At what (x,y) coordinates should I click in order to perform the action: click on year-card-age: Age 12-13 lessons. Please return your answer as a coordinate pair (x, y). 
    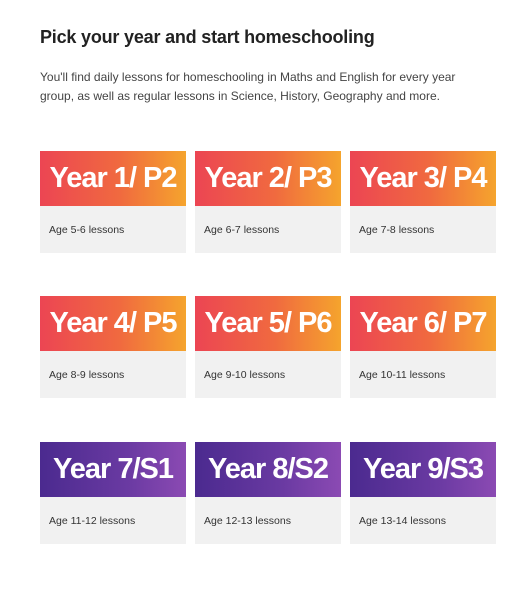
    Looking at the image, I should click on (247, 521).